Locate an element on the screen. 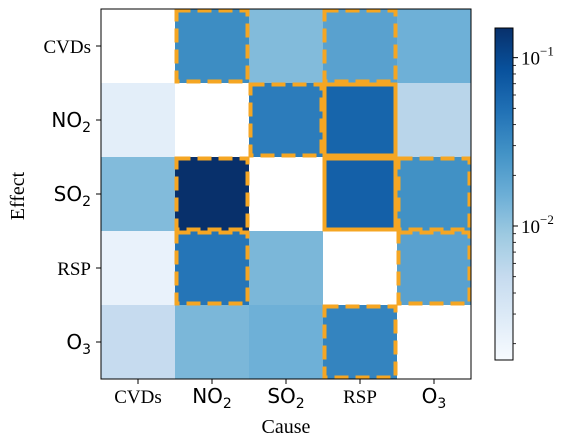 The width and height of the screenshot is (572, 448). x-axis-ticks: CVDs NO2 SO2 RSP O3 is located at coordinates (280, 395).